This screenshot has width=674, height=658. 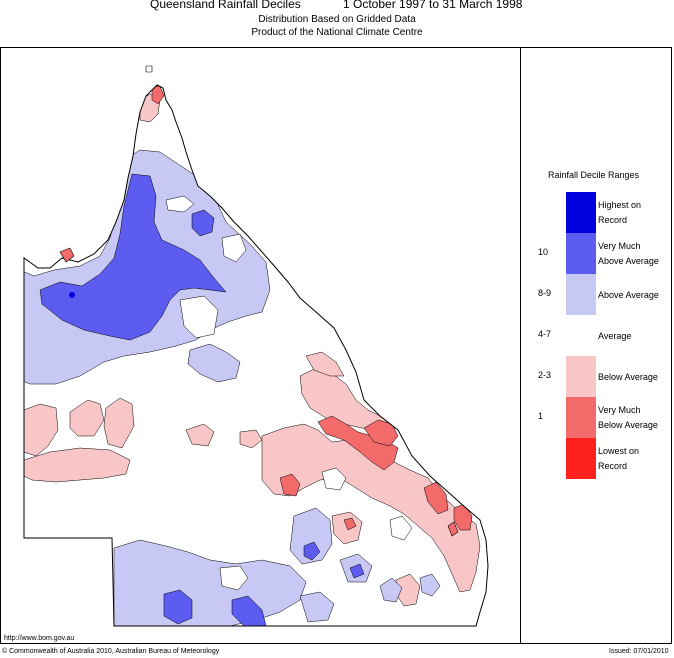 What do you see at coordinates (639, 651) in the screenshot?
I see `footer-issued: Issued: 07/01/2010` at bounding box center [639, 651].